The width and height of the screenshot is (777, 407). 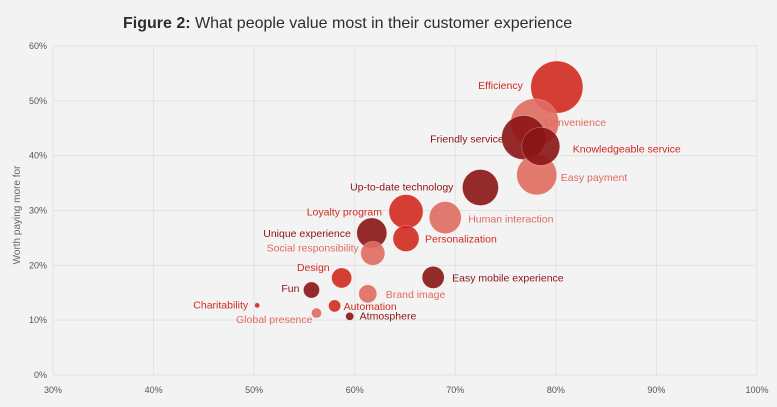 I want to click on point-label: Friendly service, so click(x=467, y=140).